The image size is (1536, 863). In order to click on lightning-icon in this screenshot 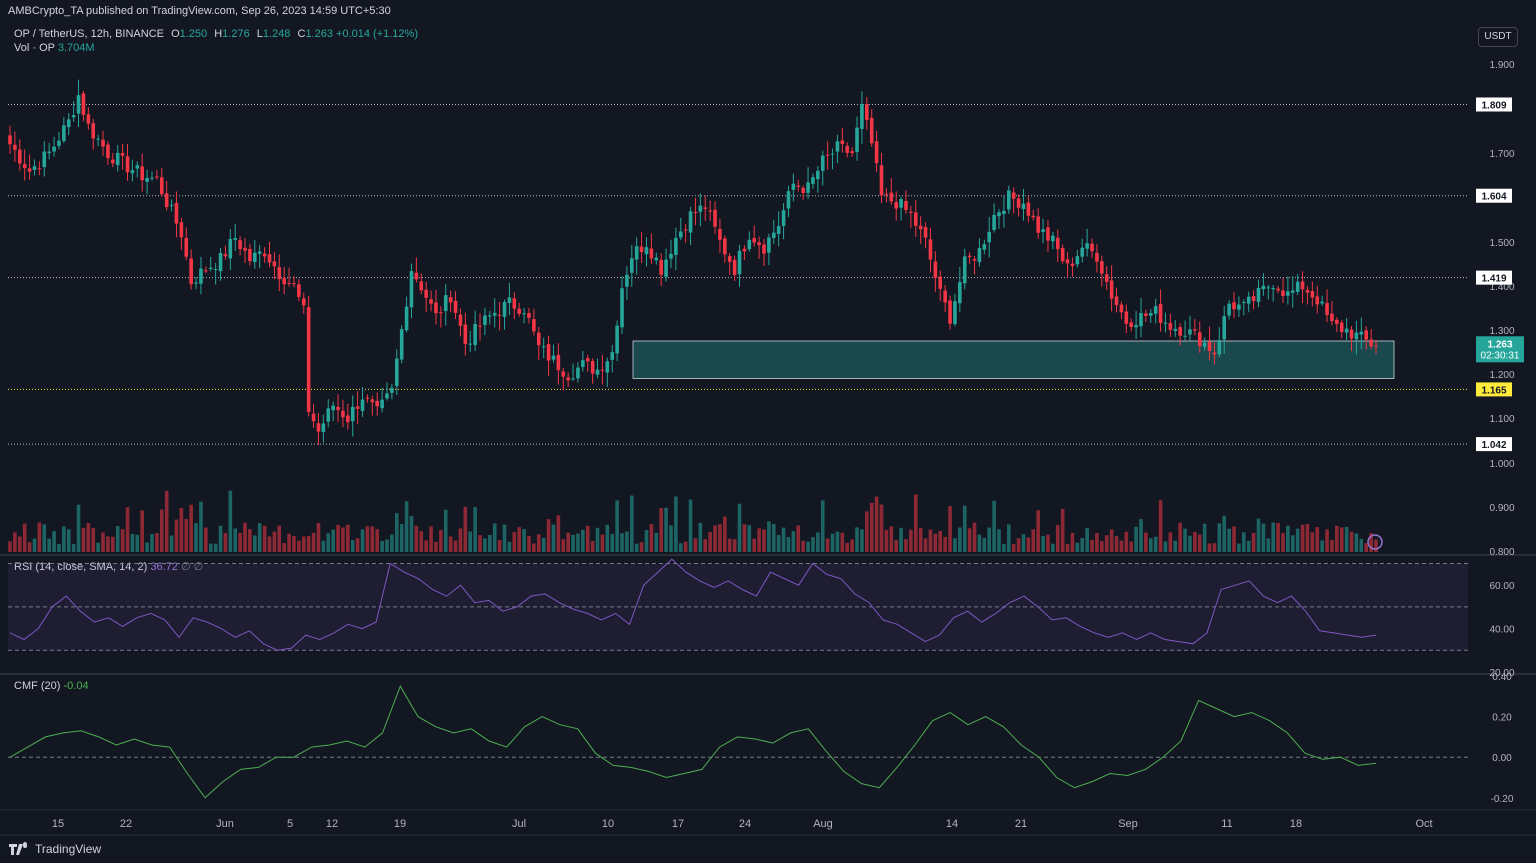, I will do `click(1375, 542)`.